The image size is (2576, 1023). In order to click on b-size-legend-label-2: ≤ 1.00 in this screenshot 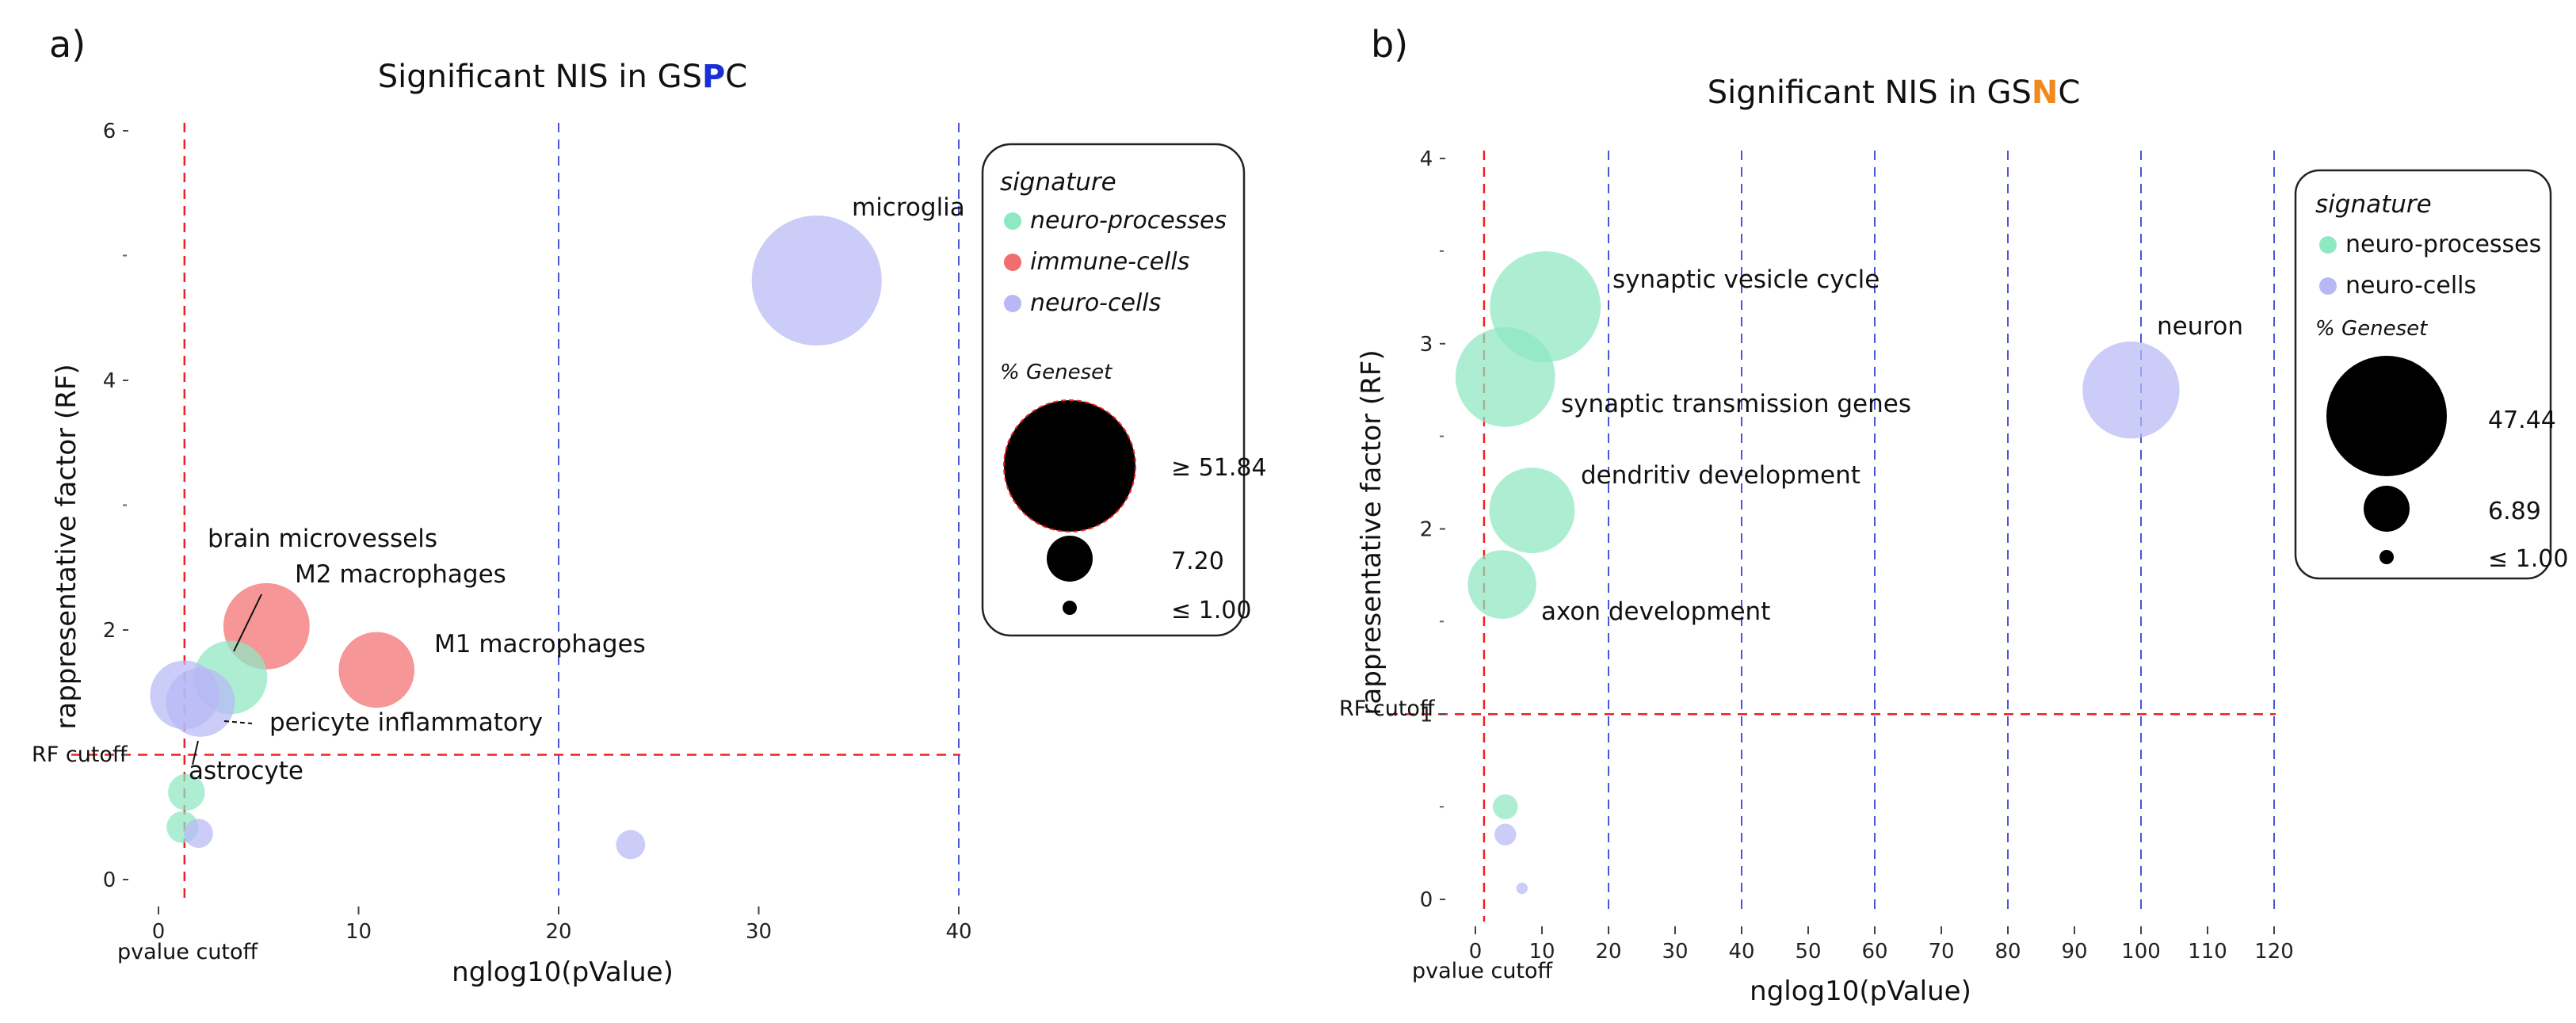, I will do `click(2528, 559)`.